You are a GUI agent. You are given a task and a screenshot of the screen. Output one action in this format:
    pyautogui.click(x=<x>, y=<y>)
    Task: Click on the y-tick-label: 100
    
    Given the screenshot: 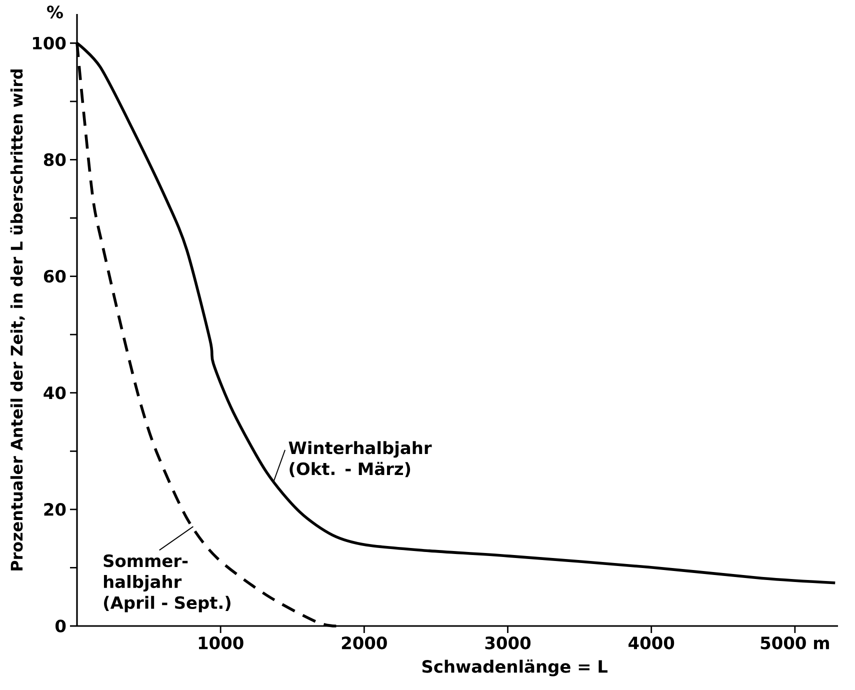 What is the action you would take?
    pyautogui.click(x=49, y=43)
    